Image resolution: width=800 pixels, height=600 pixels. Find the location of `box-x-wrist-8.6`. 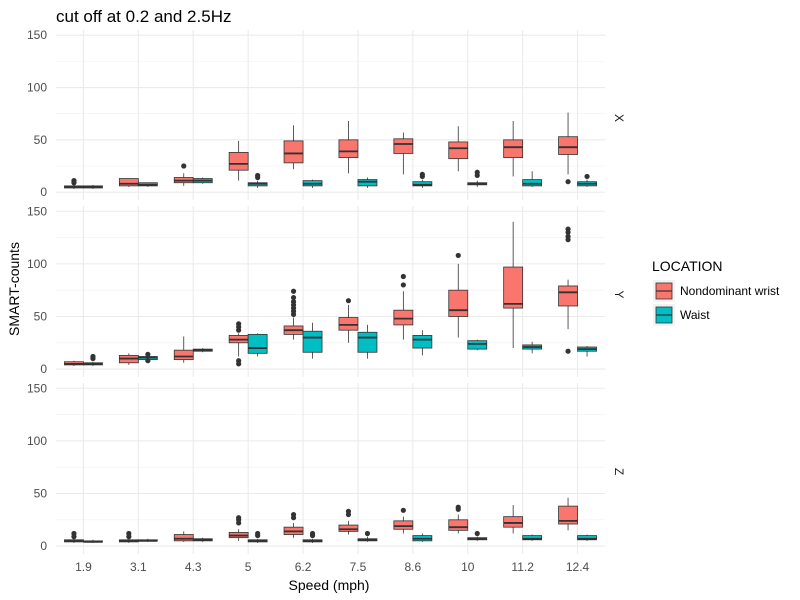

box-x-wrist-8.6 is located at coordinates (403, 153).